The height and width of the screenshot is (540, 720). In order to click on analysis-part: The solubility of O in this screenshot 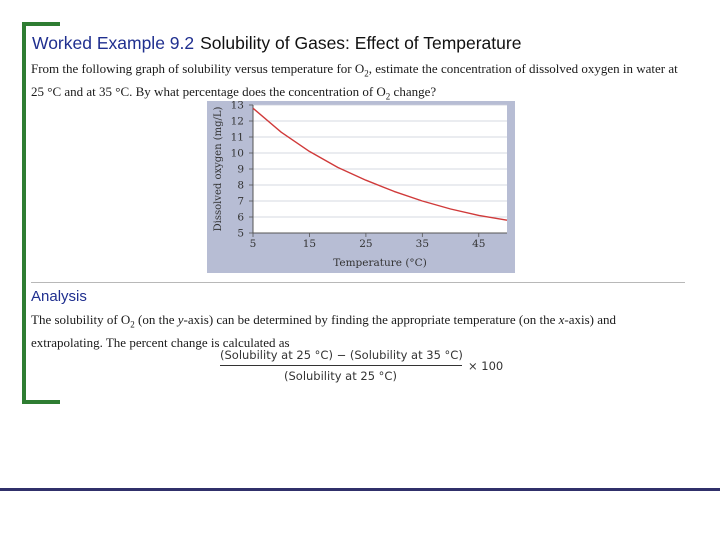, I will do `click(81, 319)`.